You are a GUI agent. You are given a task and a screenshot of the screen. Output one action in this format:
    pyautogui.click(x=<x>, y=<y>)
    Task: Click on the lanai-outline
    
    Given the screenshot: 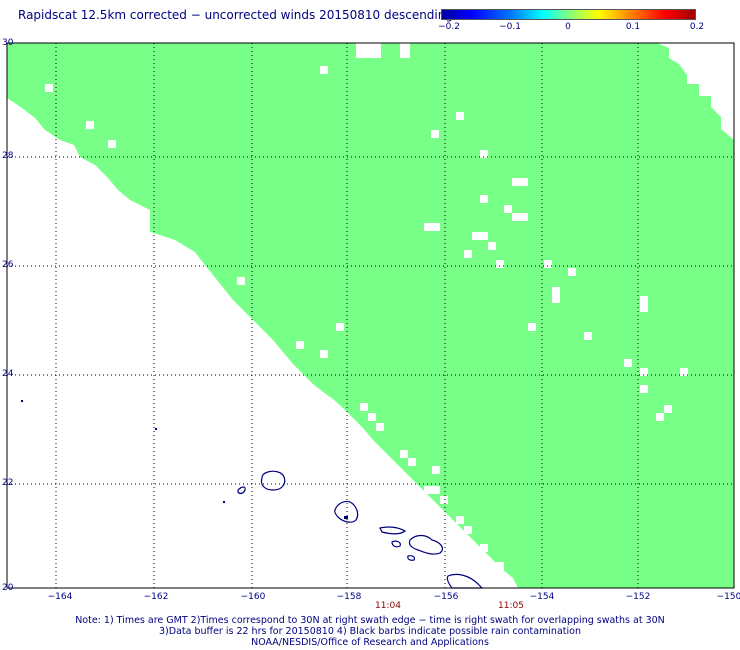 What is the action you would take?
    pyautogui.click(x=396, y=544)
    